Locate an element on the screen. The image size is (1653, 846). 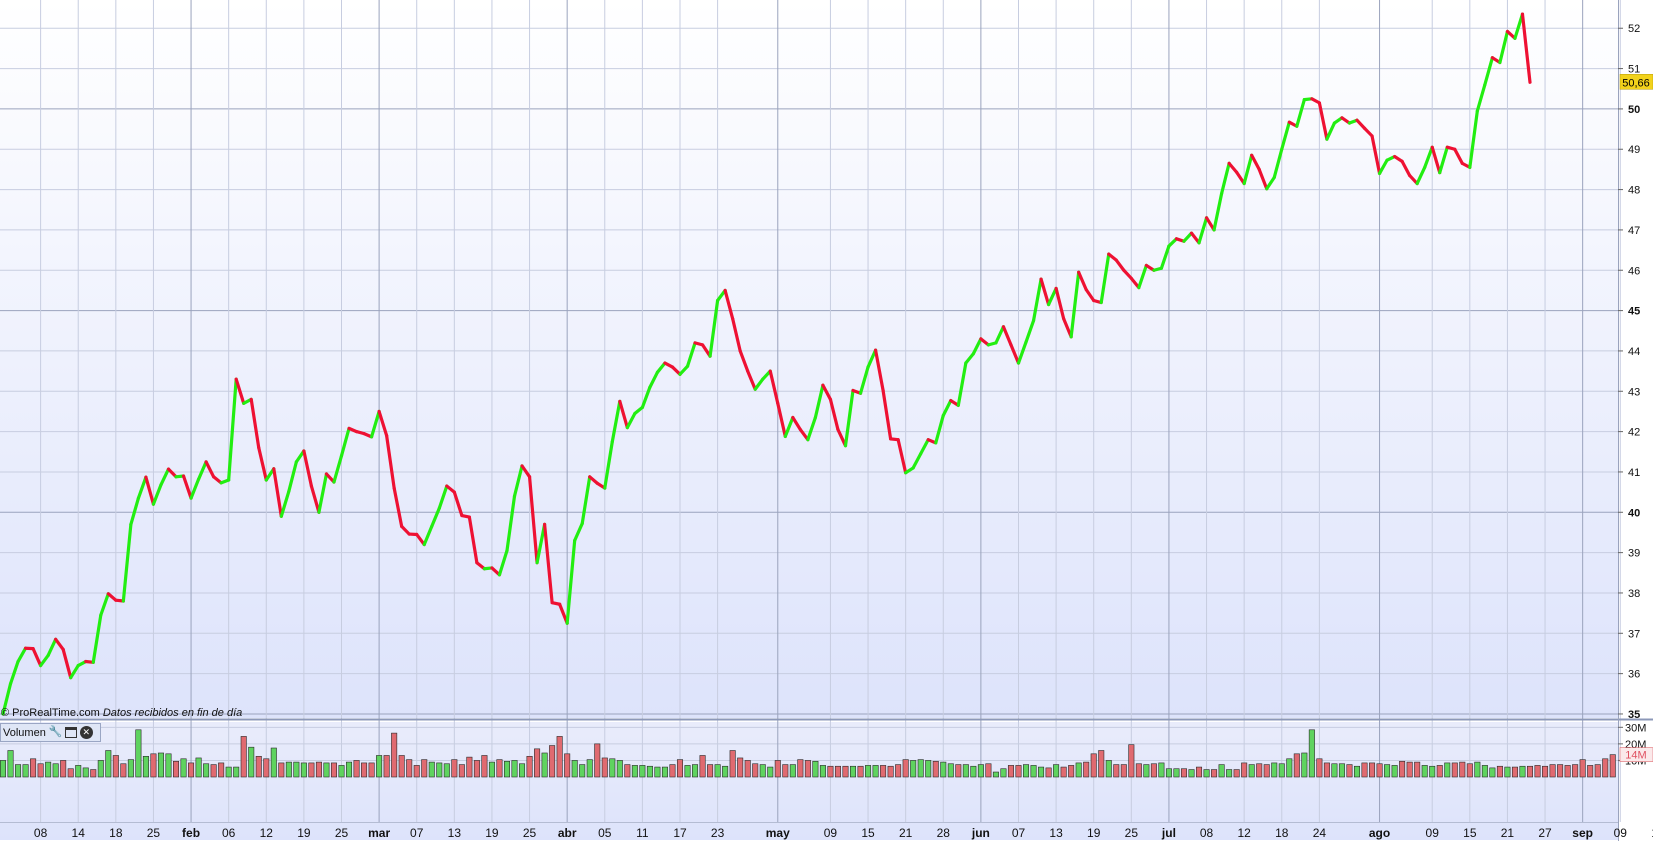
date-tick-label: 18 is located at coordinates (1282, 833).